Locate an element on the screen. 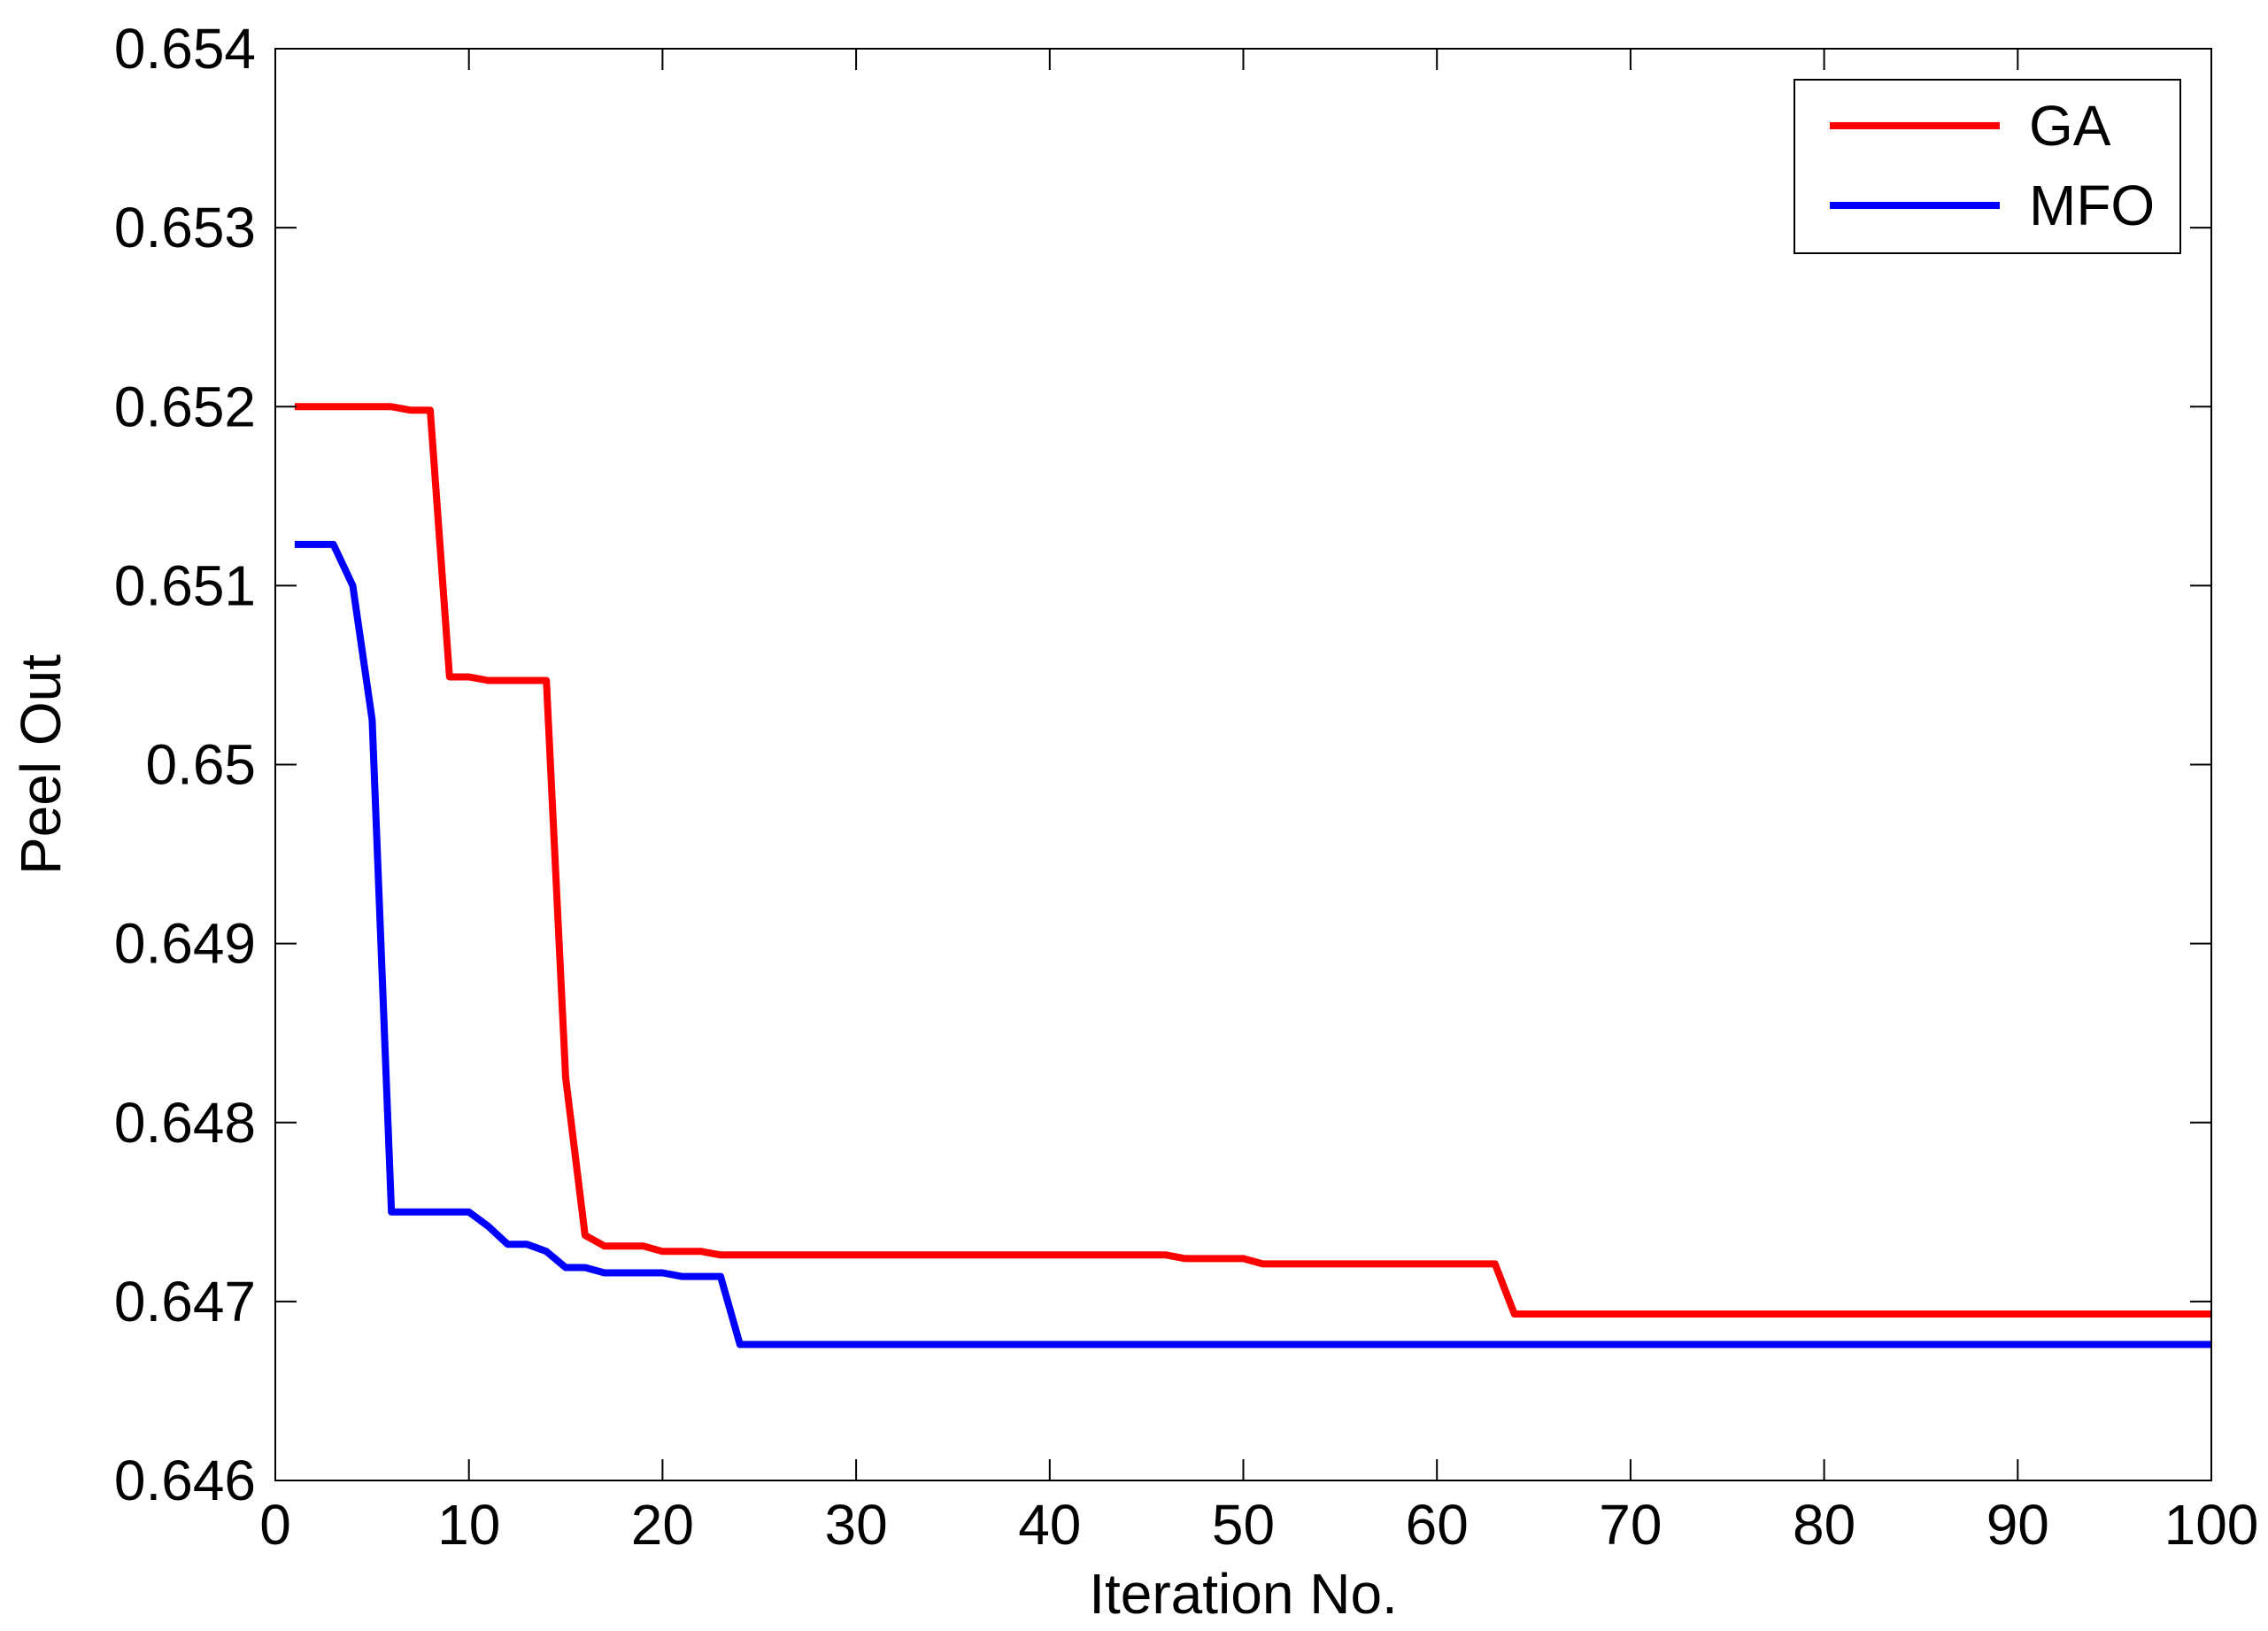  x-tick-label: 30 is located at coordinates (856, 1525).